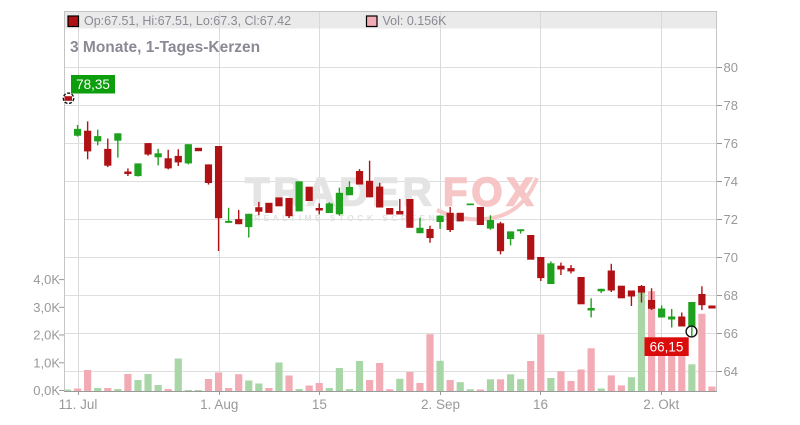 The height and width of the screenshot is (425, 800). Describe the element at coordinates (93, 84) in the screenshot. I see `svg-text: 78,35` at that location.